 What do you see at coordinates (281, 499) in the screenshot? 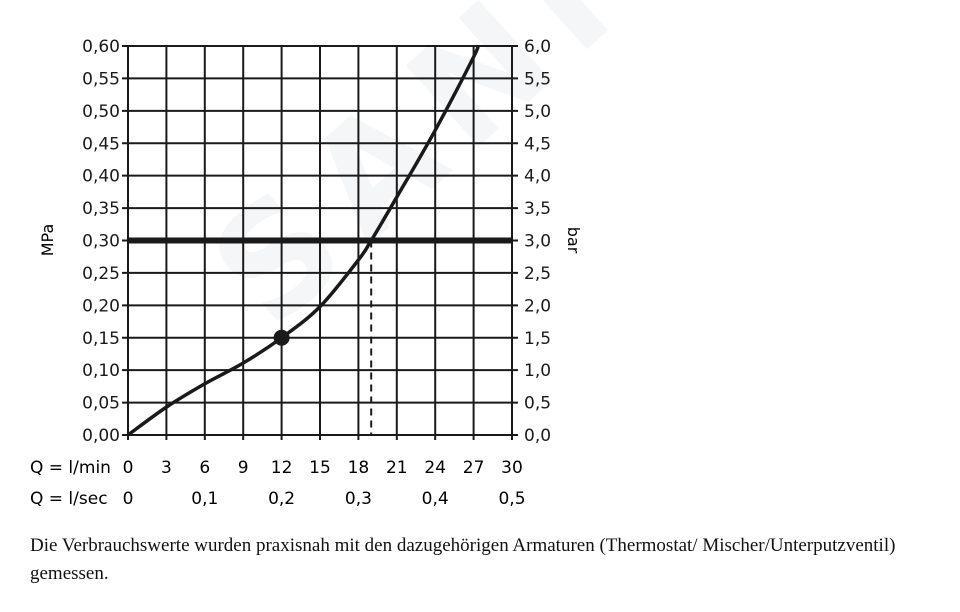
I see `x-tick-label: 0,2` at bounding box center [281, 499].